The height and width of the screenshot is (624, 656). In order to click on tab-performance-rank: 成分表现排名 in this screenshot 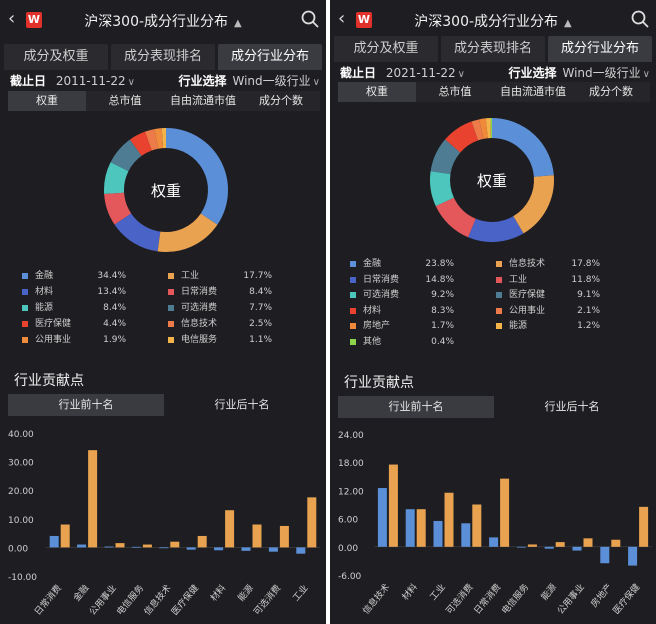, I will do `click(493, 49)`.